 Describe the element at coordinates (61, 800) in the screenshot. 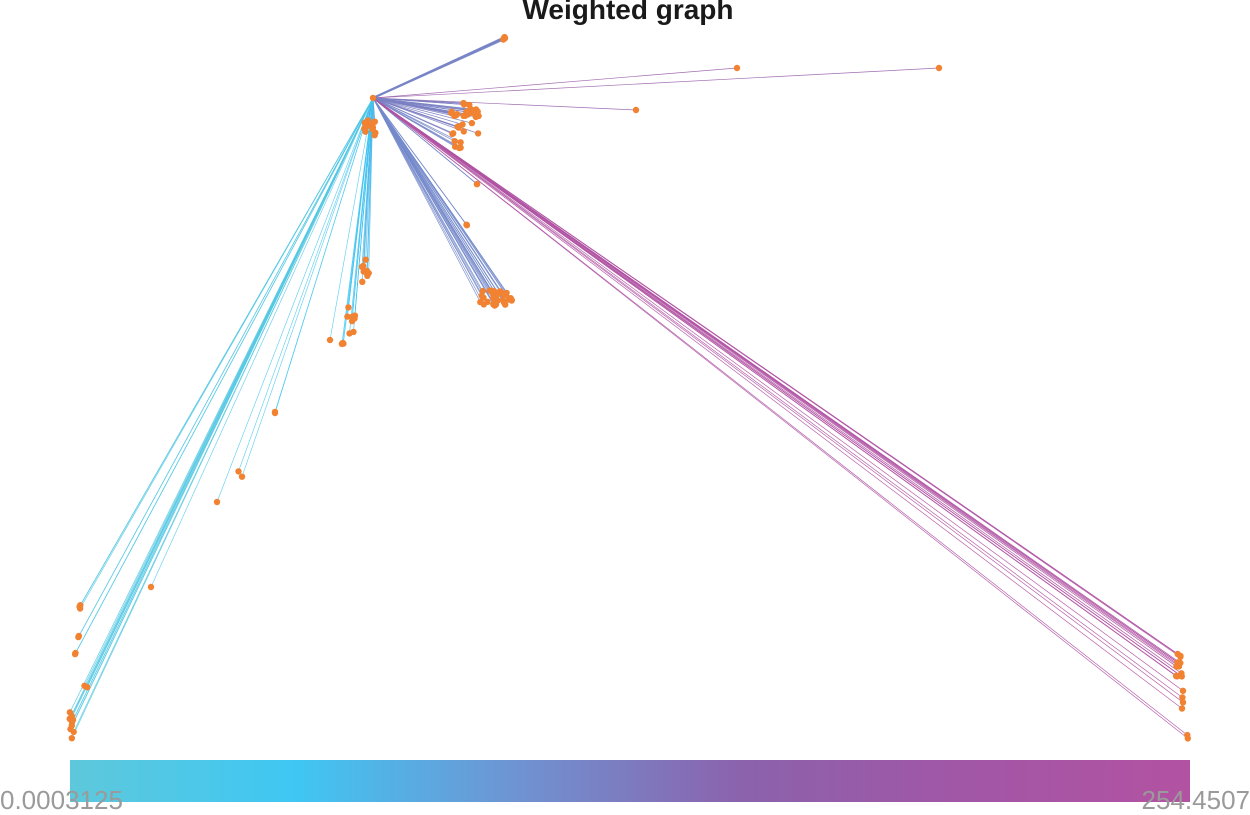

I see `colorbar-min-label: 0.0003125` at that location.